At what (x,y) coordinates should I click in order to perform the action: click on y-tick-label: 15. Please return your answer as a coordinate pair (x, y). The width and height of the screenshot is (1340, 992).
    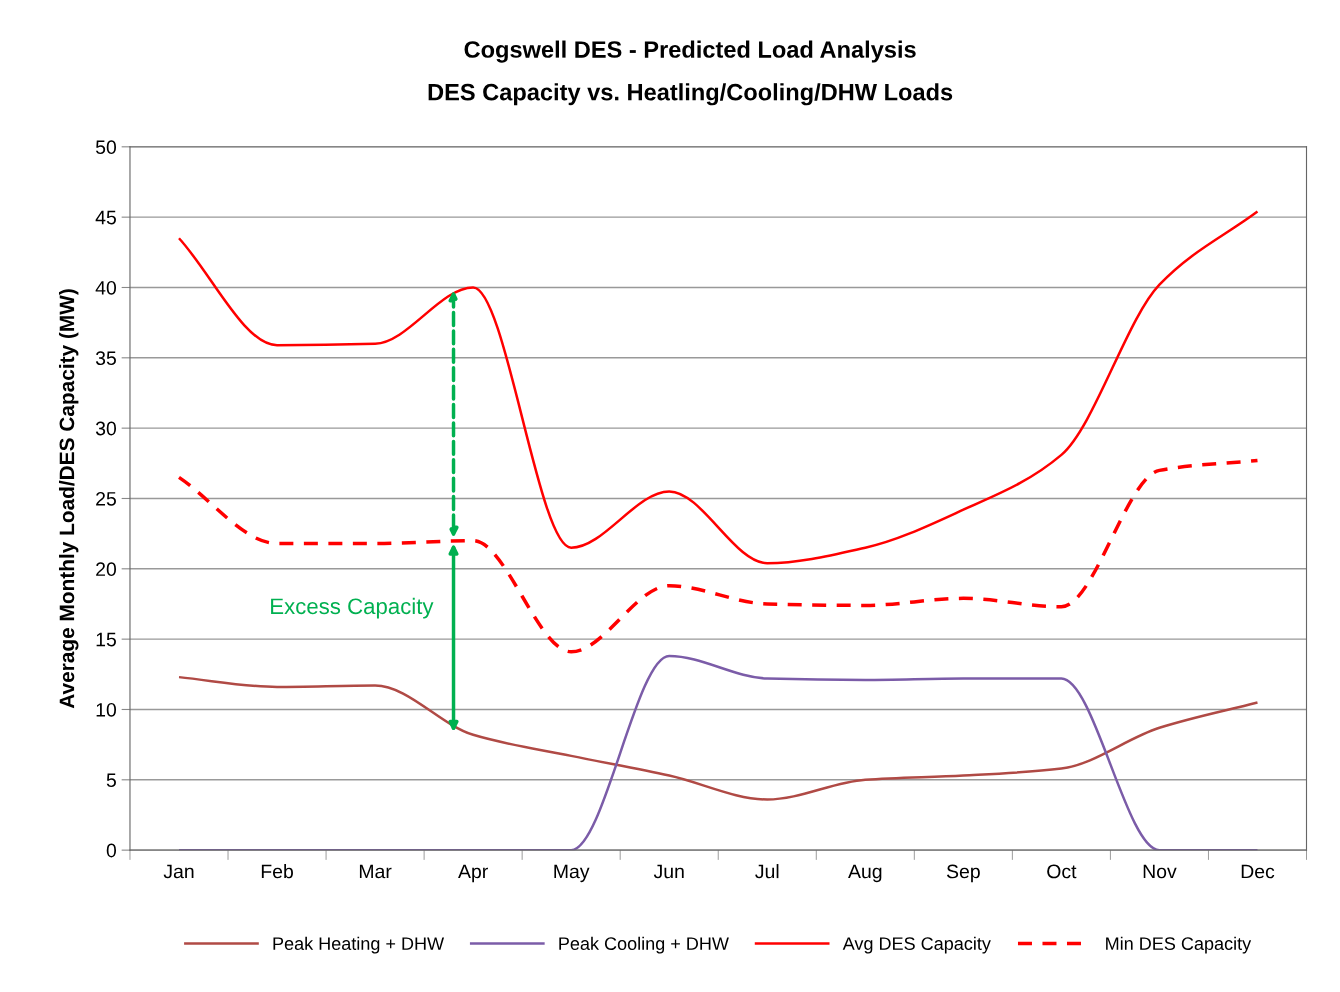
    Looking at the image, I should click on (106, 639).